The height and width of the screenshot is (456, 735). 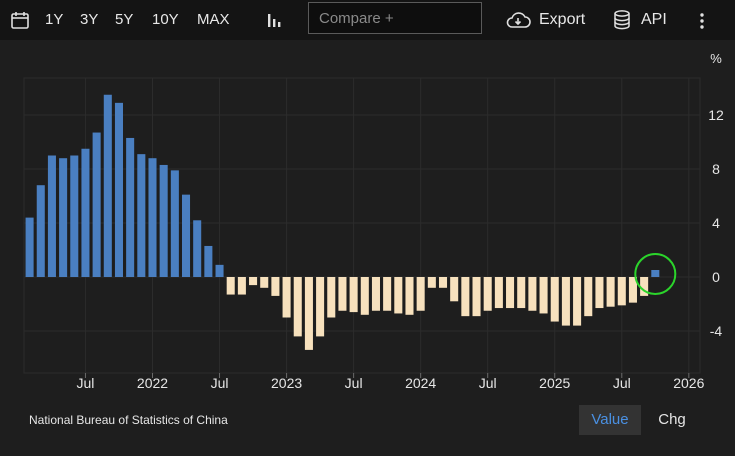 I want to click on y-tick-label: 4, so click(x=716, y=223).